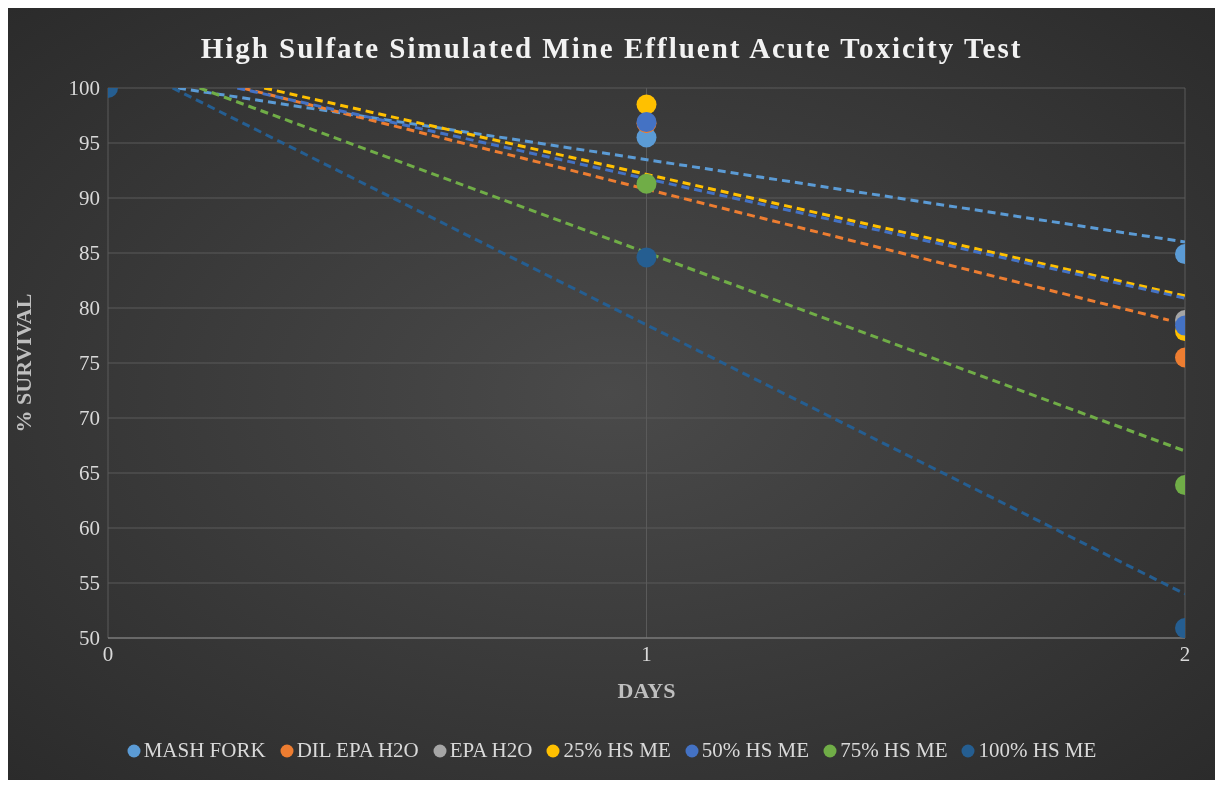  What do you see at coordinates (204, 750) in the screenshot?
I see `legend-label: MASH FORK` at bounding box center [204, 750].